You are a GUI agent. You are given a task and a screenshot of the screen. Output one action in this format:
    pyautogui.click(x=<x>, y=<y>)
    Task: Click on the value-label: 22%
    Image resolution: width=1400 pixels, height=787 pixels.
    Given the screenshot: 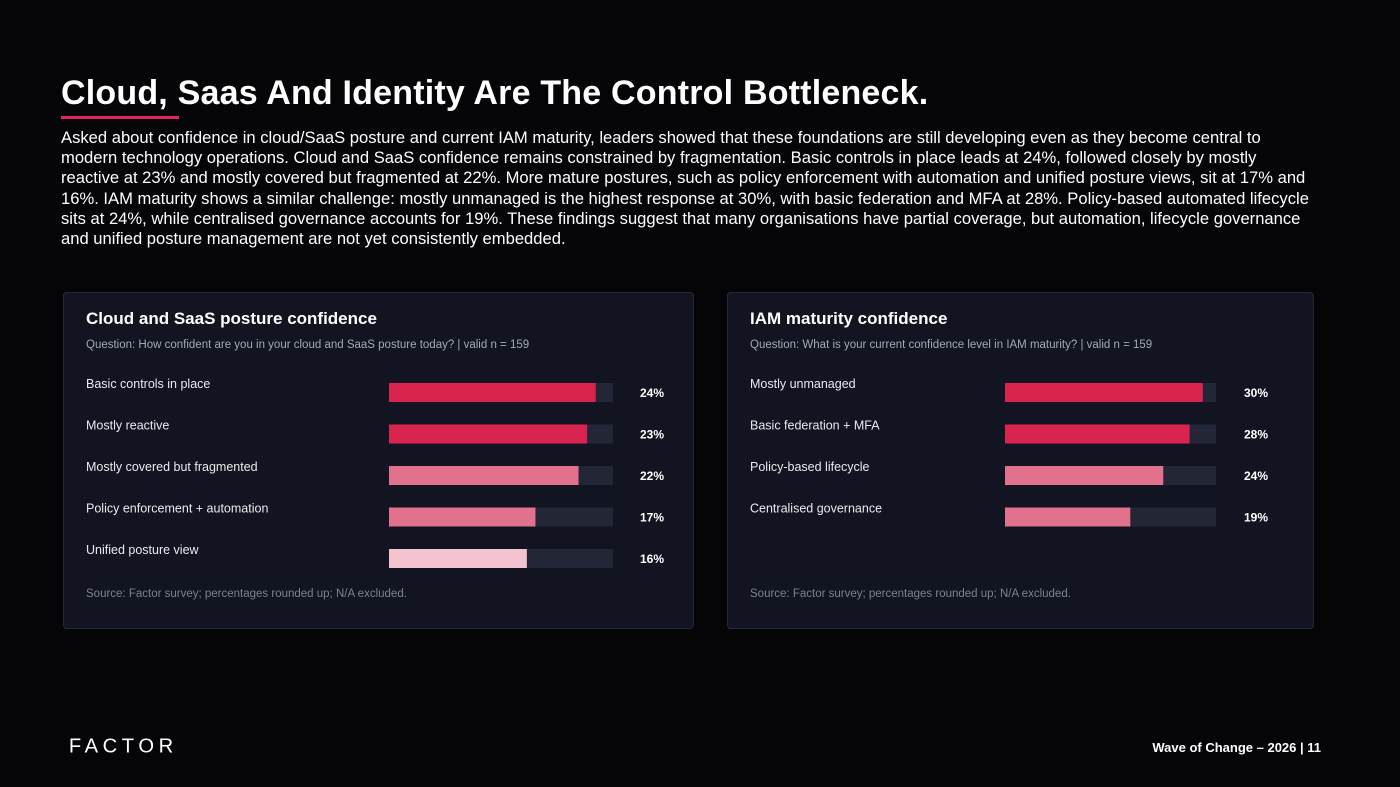 What is the action you would take?
    pyautogui.click(x=652, y=476)
    